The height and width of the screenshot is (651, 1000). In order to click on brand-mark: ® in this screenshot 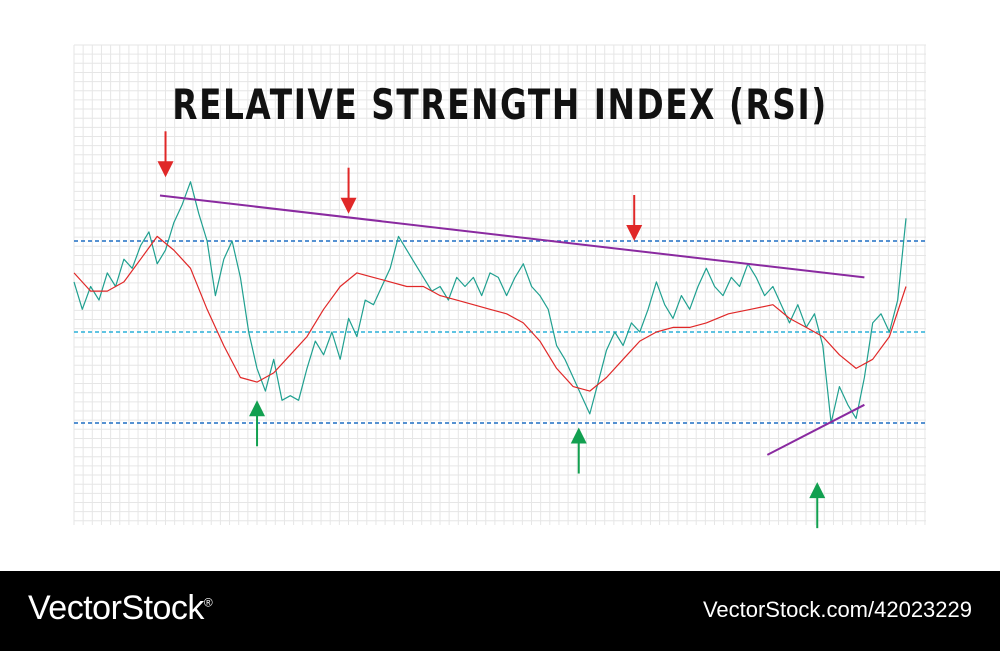, I will do `click(208, 602)`.